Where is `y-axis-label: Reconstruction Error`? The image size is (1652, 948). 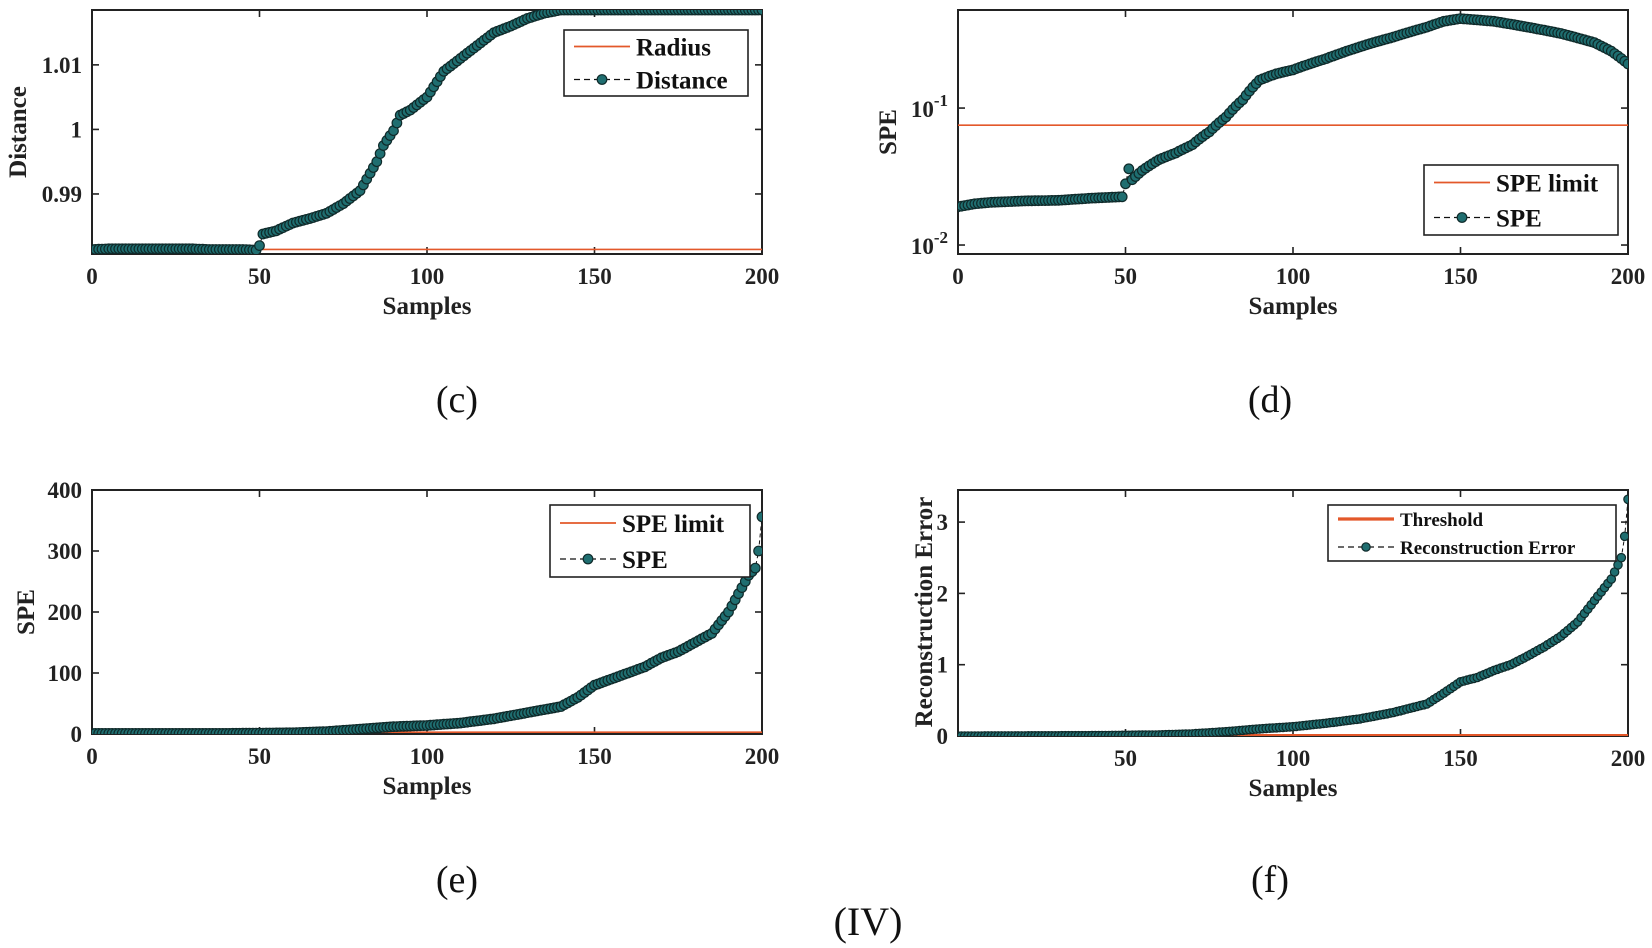
y-axis-label: Reconstruction Error is located at coordinates (924, 612).